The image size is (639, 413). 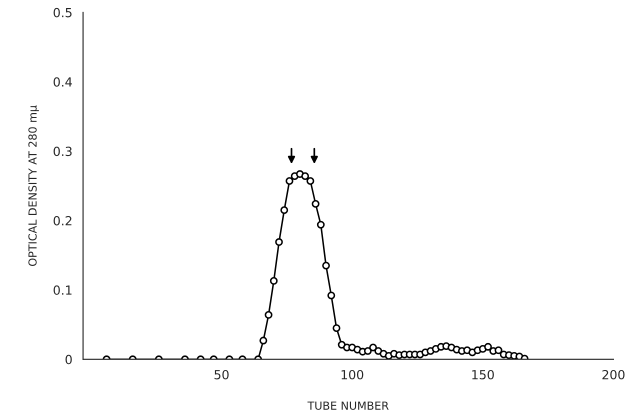 I want to click on y-tick-label: 0.3, so click(x=63, y=151).